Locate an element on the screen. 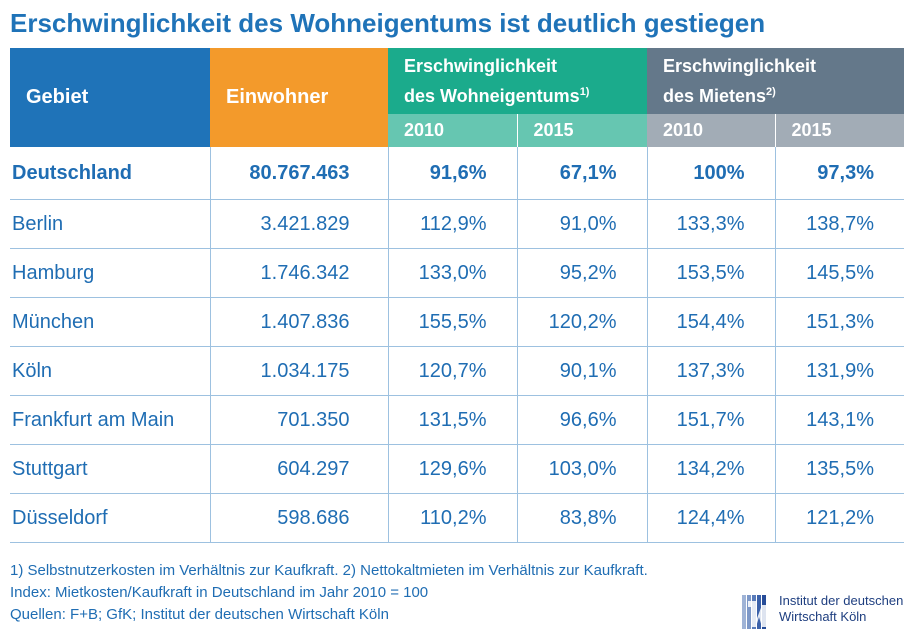 The height and width of the screenshot is (639, 914). header-own-2015: 2015 is located at coordinates (581, 130).